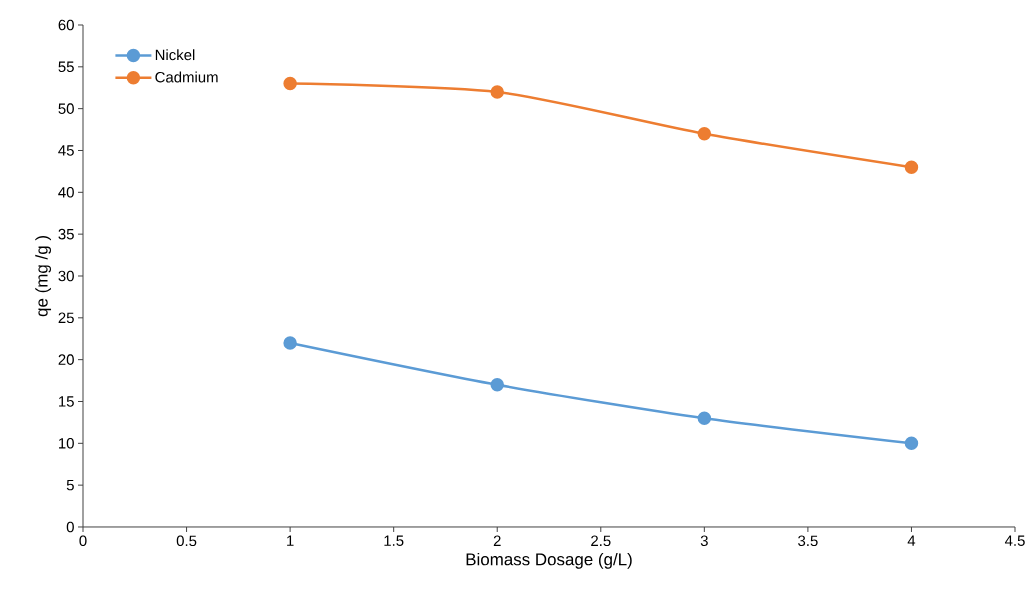  Describe the element at coordinates (66, 359) in the screenshot. I see `y-tick-label: 20` at that location.